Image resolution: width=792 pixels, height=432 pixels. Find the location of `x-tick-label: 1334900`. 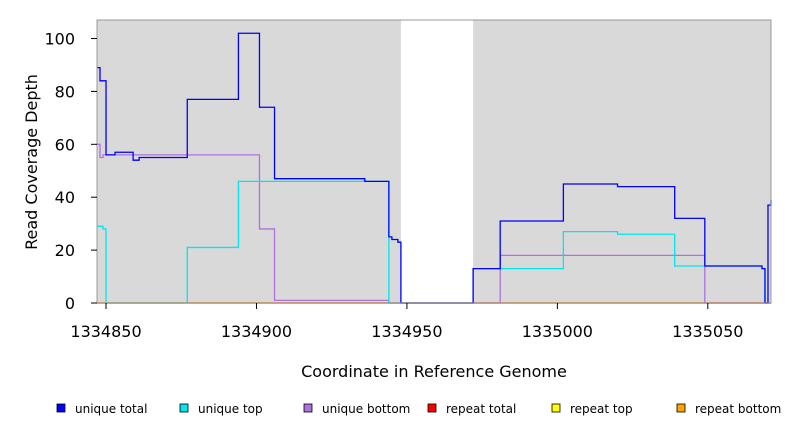

x-tick-label: 1334900 is located at coordinates (256, 331).